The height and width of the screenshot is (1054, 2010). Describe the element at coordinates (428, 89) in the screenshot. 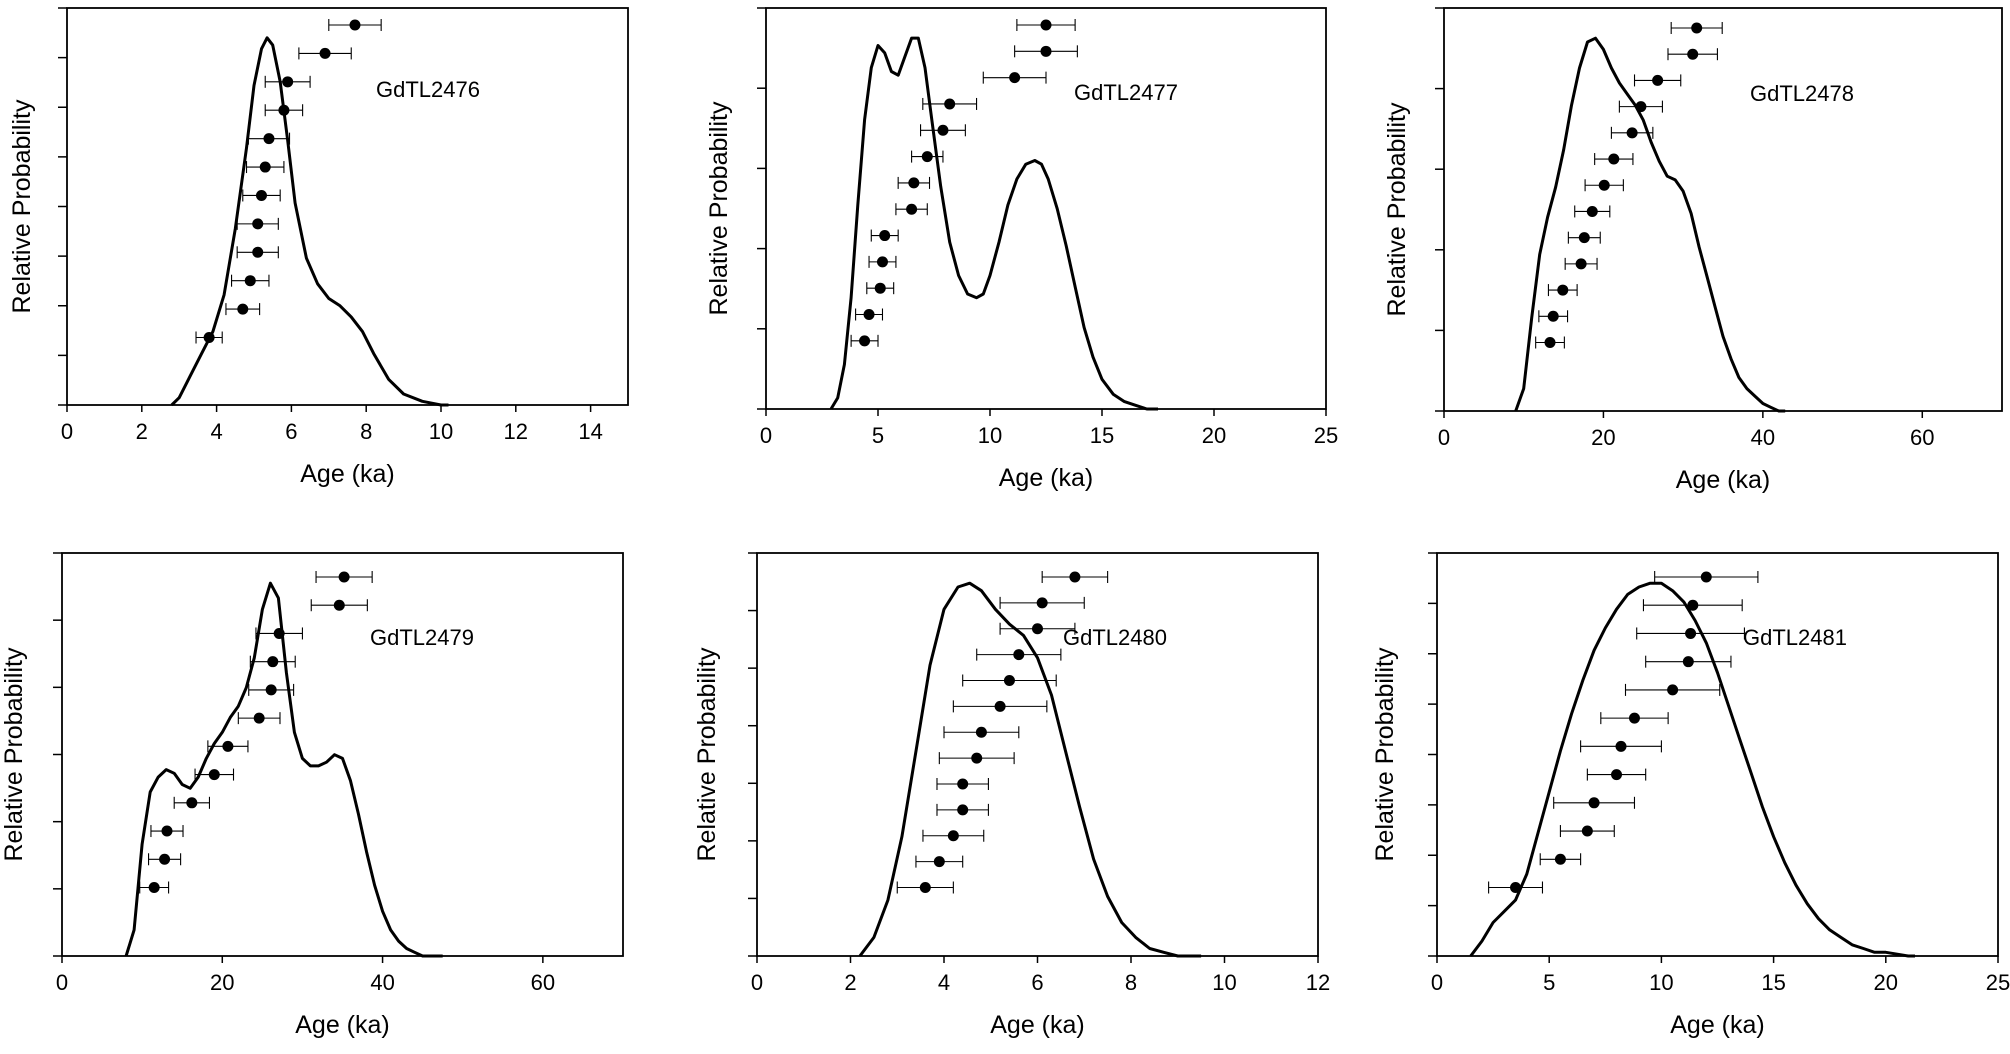

I see `sample-label: GdTL2476` at that location.